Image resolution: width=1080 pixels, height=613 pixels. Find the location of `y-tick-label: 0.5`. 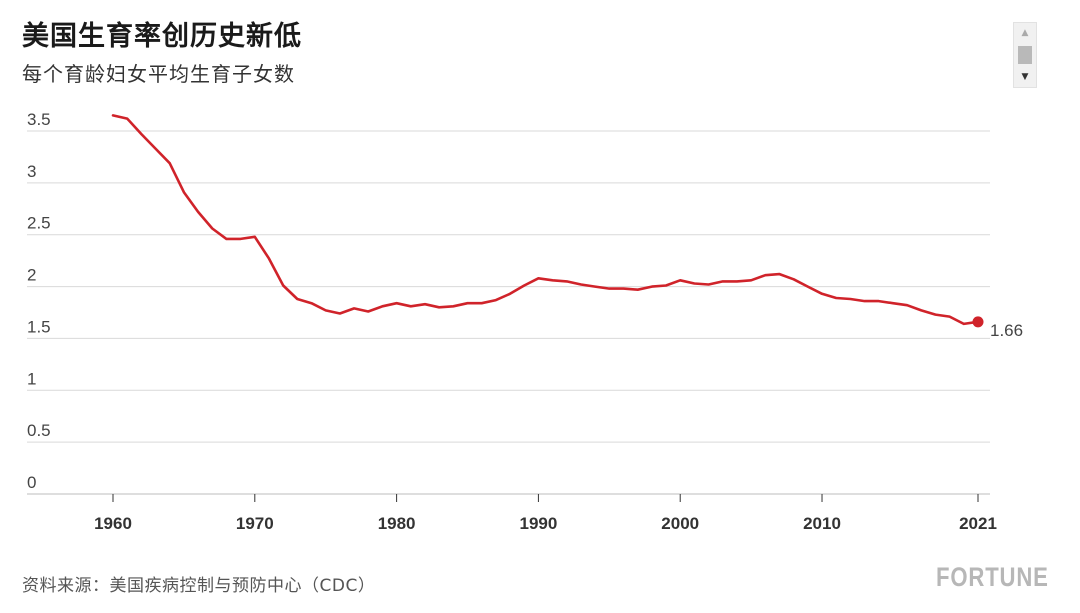

y-tick-label: 0.5 is located at coordinates (39, 430).